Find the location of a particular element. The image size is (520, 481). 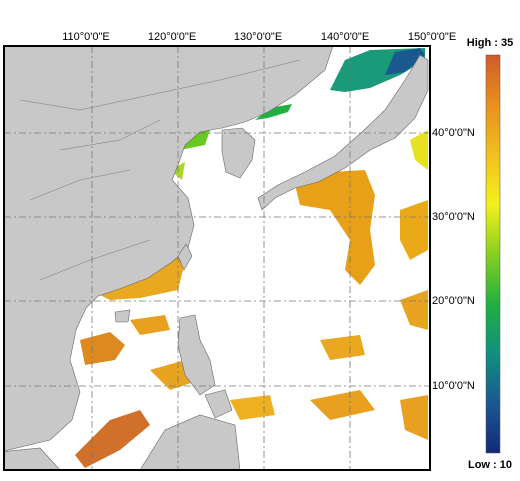

lat-label: 40°0'0"N is located at coordinates (453, 133).